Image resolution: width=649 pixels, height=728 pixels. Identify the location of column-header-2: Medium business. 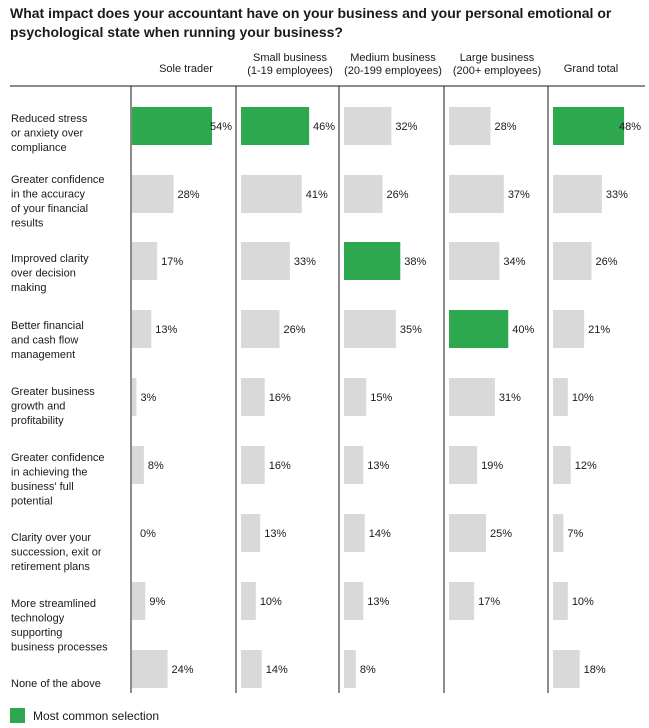
(393, 58).